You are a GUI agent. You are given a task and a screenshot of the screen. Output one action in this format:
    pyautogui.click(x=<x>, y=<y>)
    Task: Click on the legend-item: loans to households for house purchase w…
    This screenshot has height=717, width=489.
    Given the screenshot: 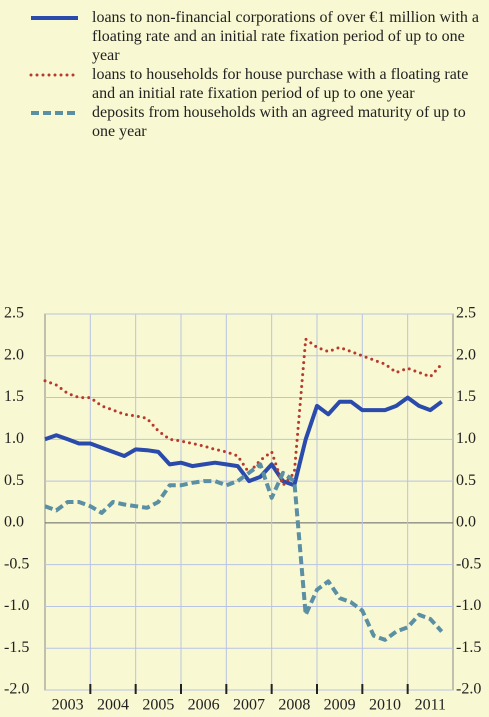 What is the action you would take?
    pyautogui.click(x=258, y=84)
    